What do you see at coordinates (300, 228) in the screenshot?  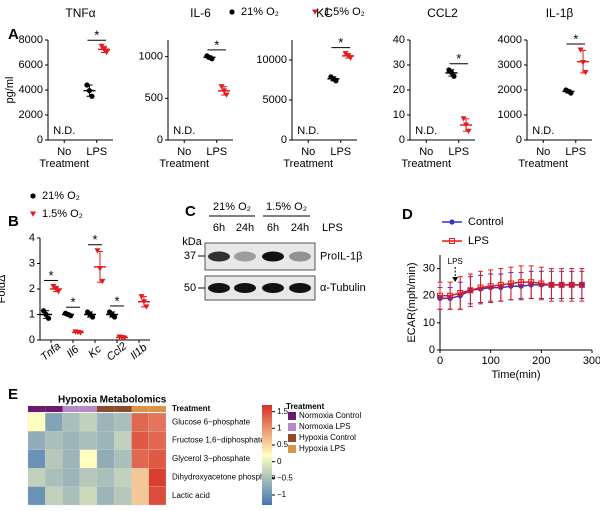 I see `lane-label: 24h` at bounding box center [300, 228].